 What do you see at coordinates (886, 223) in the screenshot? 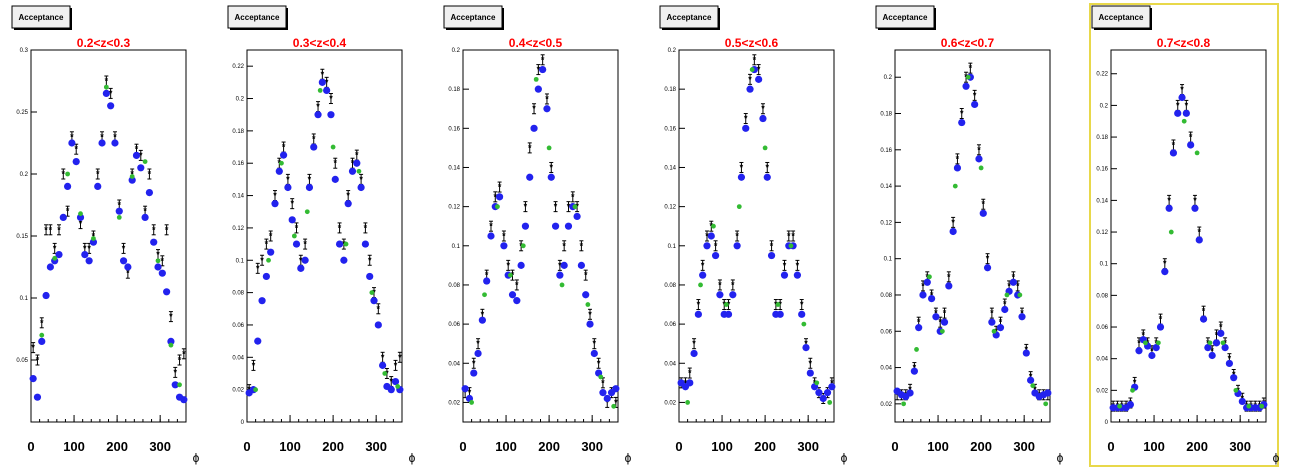
I see `y-tick-label: 0.12` at bounding box center [886, 223].